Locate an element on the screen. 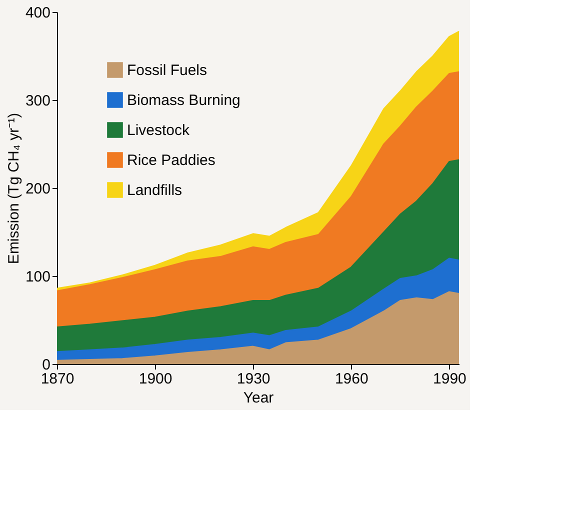 The height and width of the screenshot is (509, 579). y-axis-title: Emission (Tg CH₄ yr⁻¹) is located at coordinates (13, 188).